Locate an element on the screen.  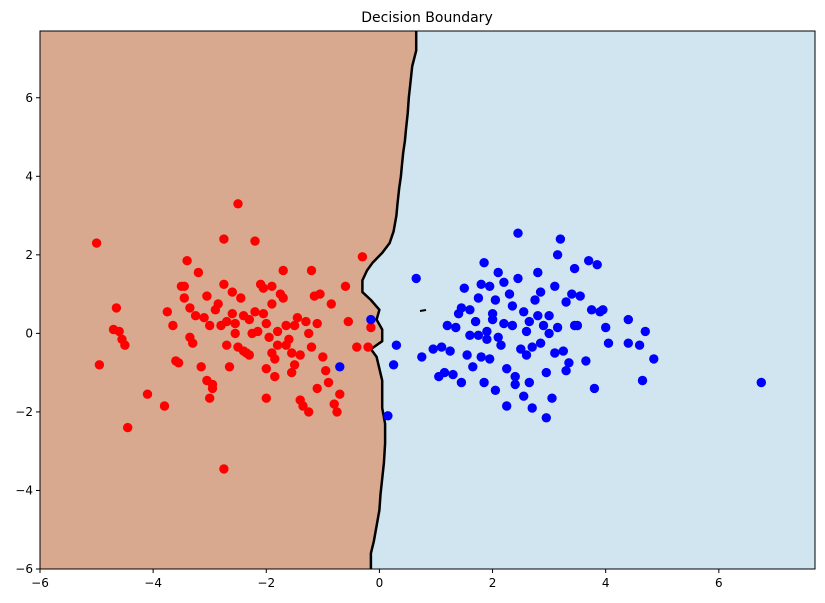
x-tick-label: 6 is located at coordinates (719, 583).